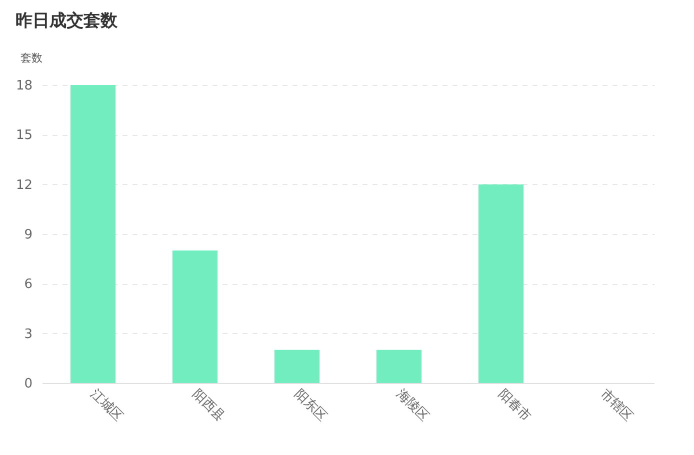 The height and width of the screenshot is (455, 694). I want to click on y-tick-label: 9, so click(28, 235).